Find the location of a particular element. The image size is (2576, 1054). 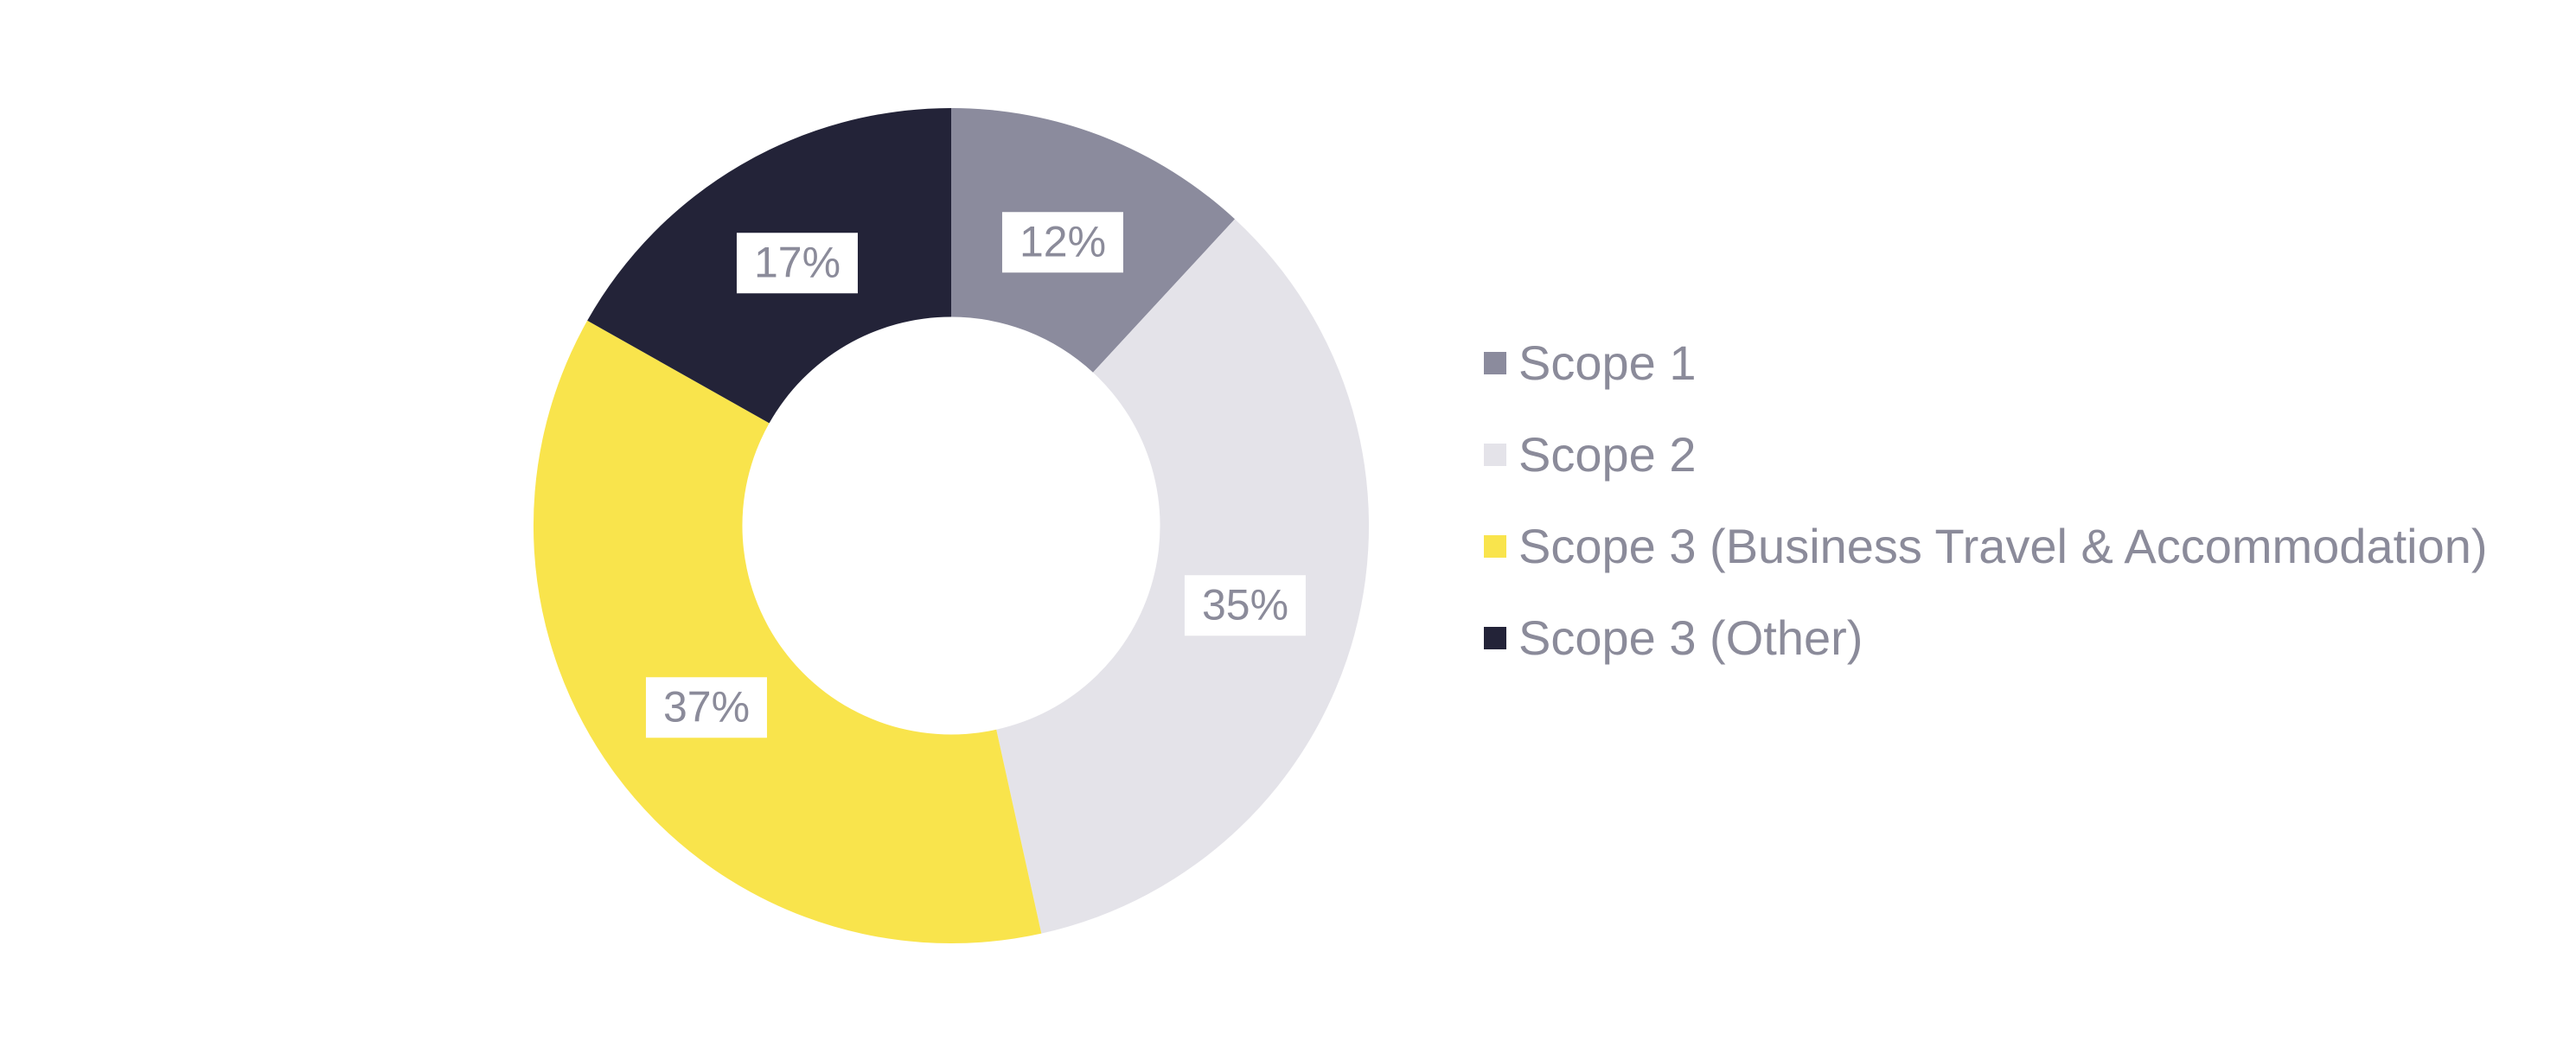

legend-item-scope-3-other: Scope 3 (Other) is located at coordinates (1986, 638).